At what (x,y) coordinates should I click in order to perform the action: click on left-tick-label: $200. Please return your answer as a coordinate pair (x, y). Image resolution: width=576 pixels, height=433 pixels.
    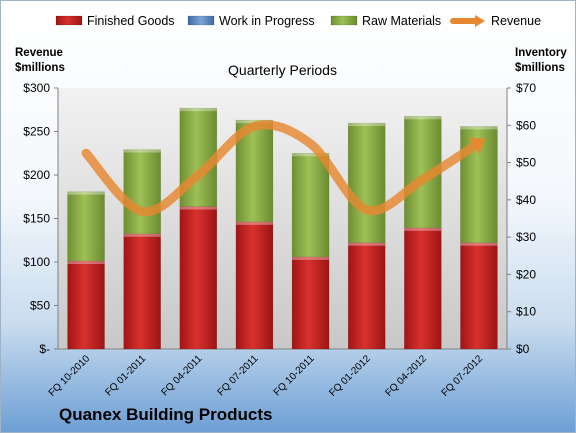
    Looking at the image, I should click on (36, 175).